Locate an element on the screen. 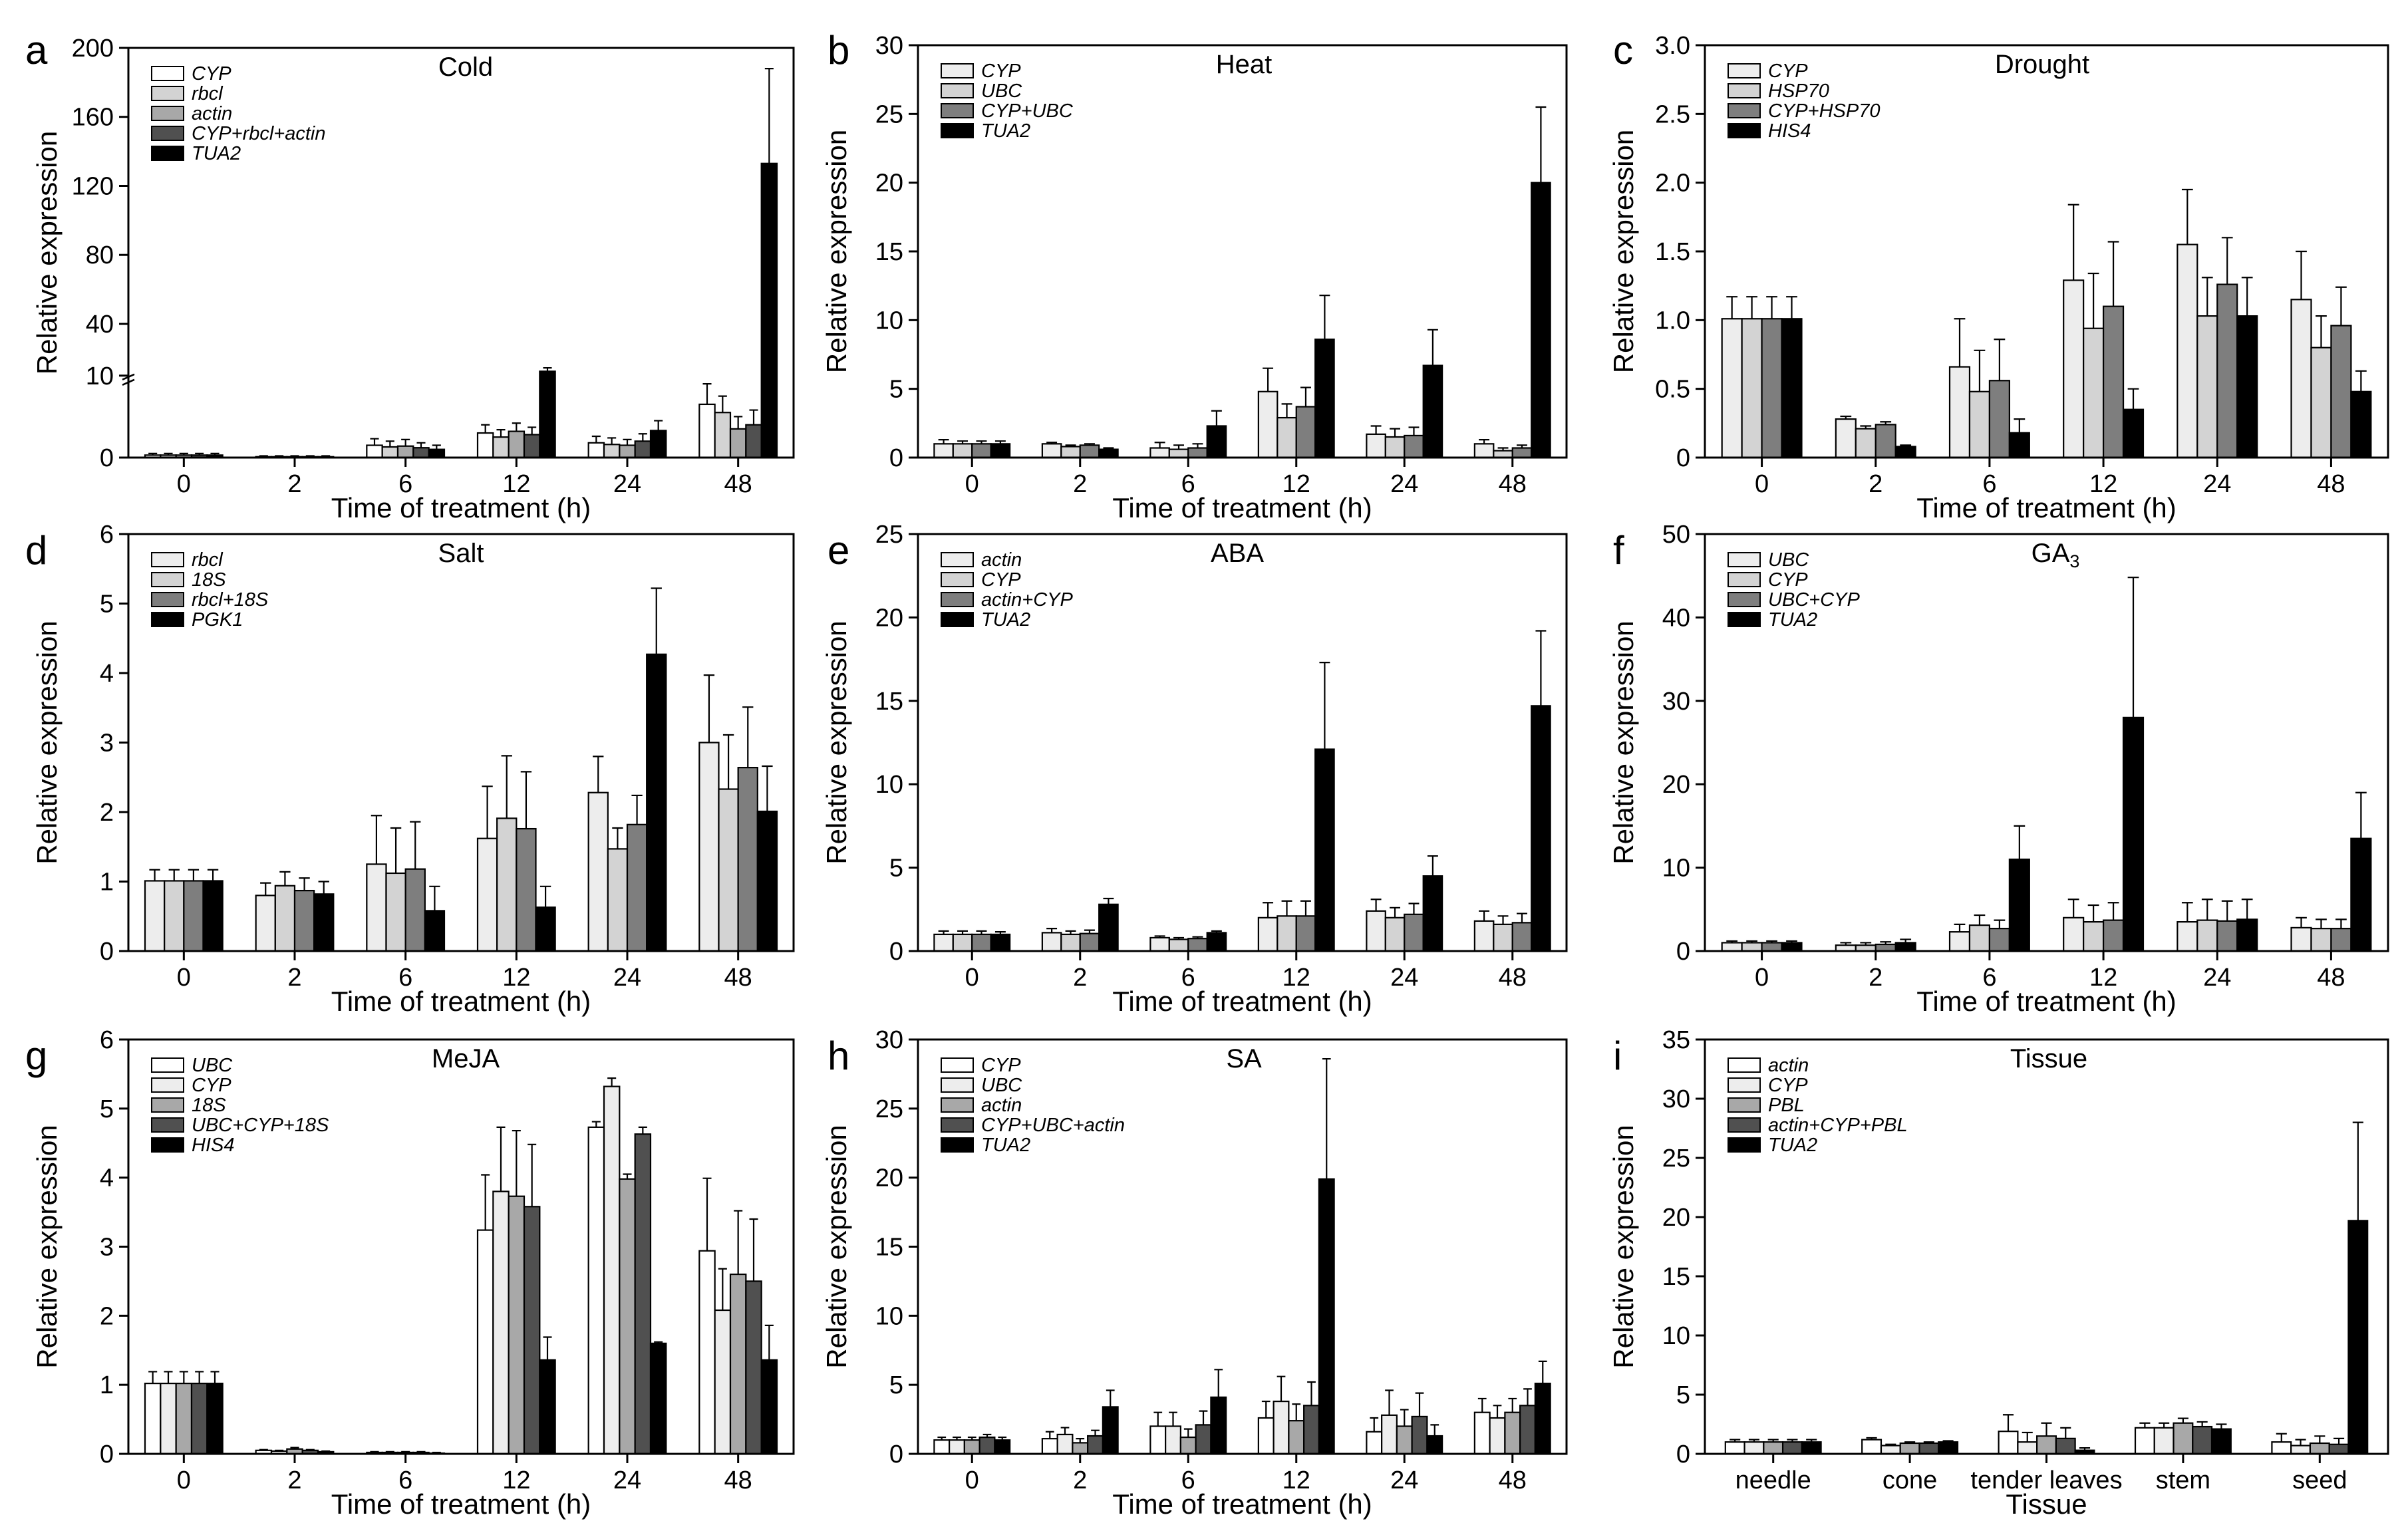 The width and height of the screenshot is (2408, 1529). panel-letter: a is located at coordinates (36, 50).